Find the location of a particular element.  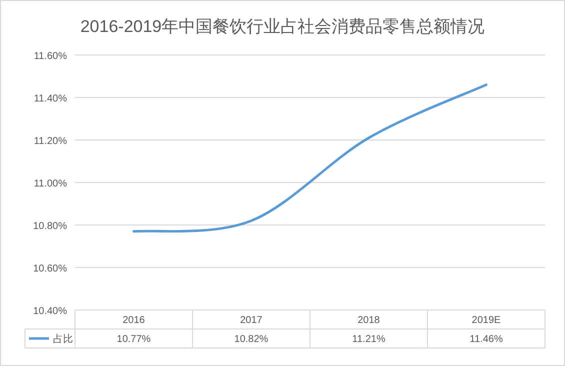

x-tick-label: 2019E is located at coordinates (487, 320).